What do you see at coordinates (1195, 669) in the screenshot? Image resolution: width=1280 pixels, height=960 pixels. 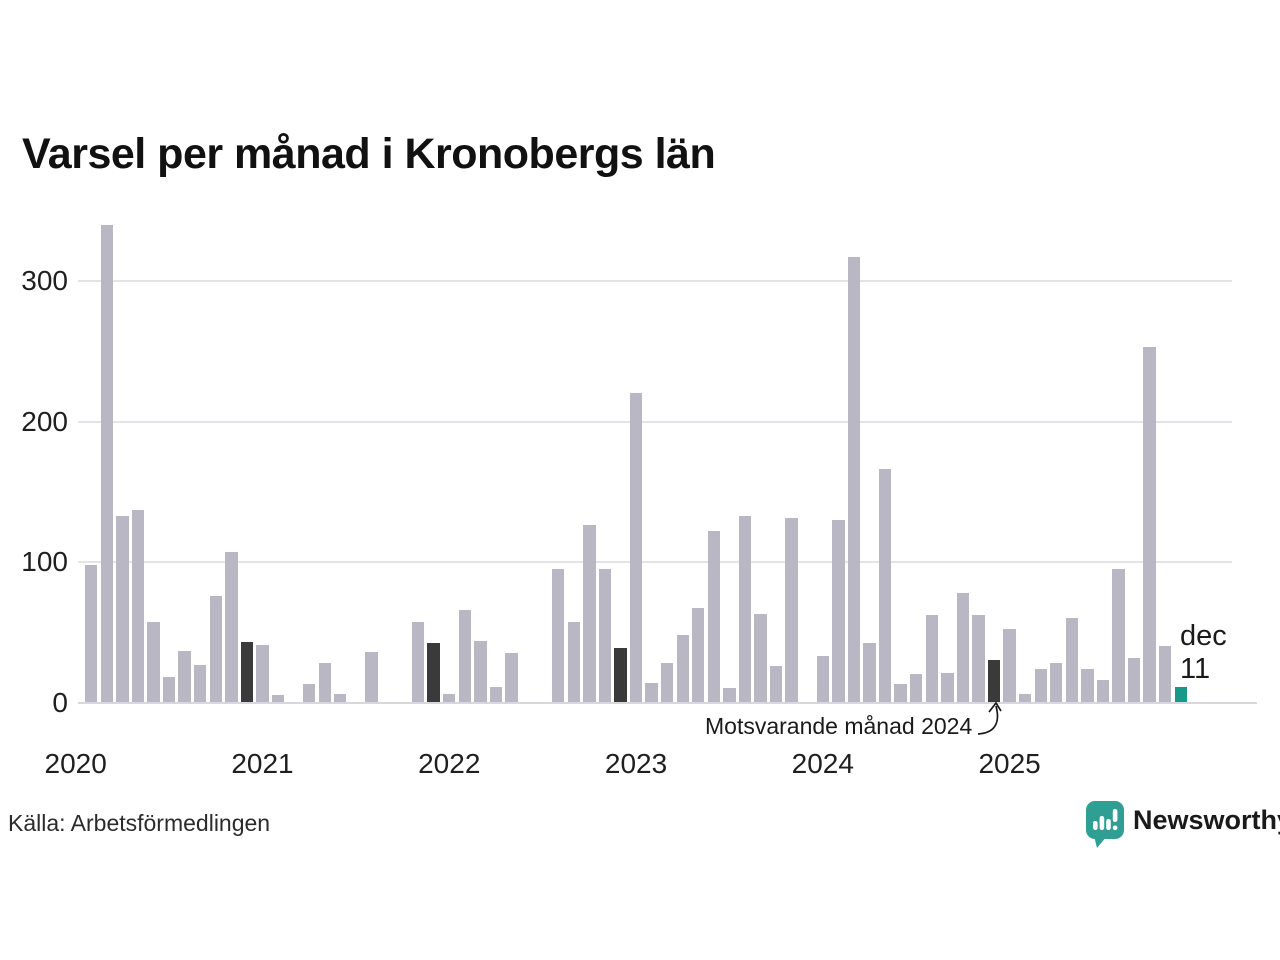 I see `current-value-number: 11` at bounding box center [1195, 669].